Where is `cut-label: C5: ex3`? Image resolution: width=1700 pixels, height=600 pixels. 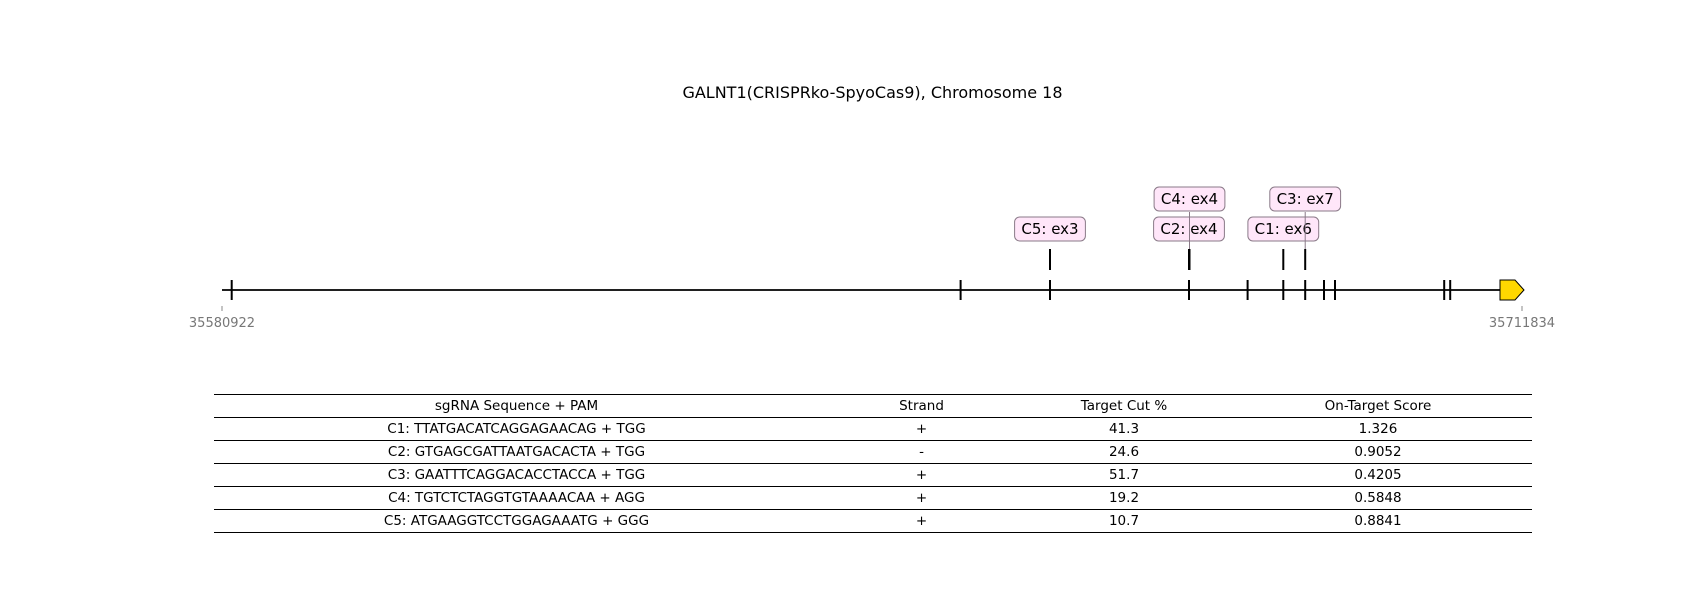
cut-label: C5: ex3 is located at coordinates (1049, 229).